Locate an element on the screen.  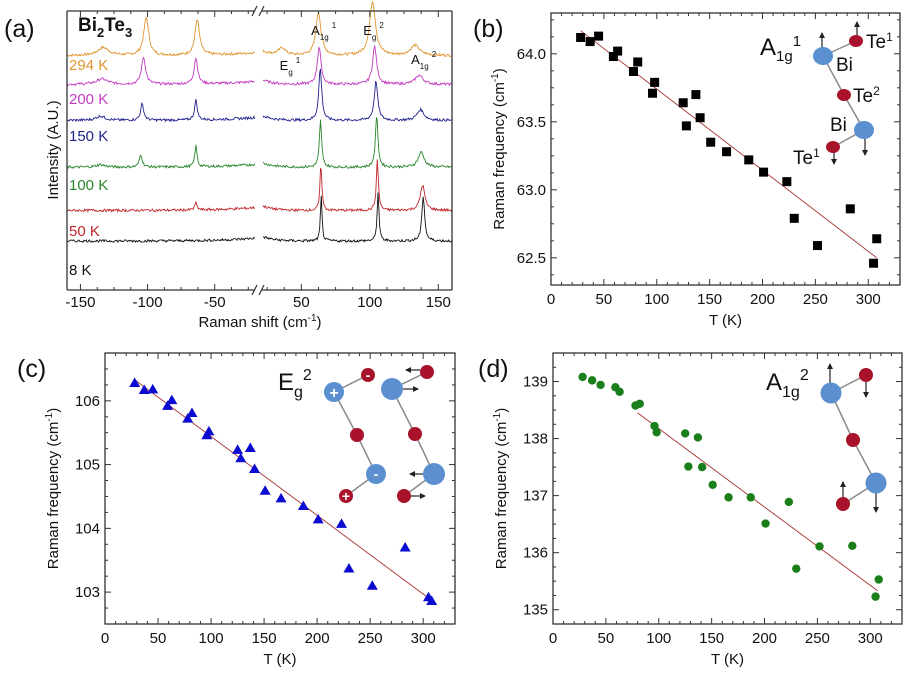
y-tick-label: 135 is located at coordinates (535, 610).